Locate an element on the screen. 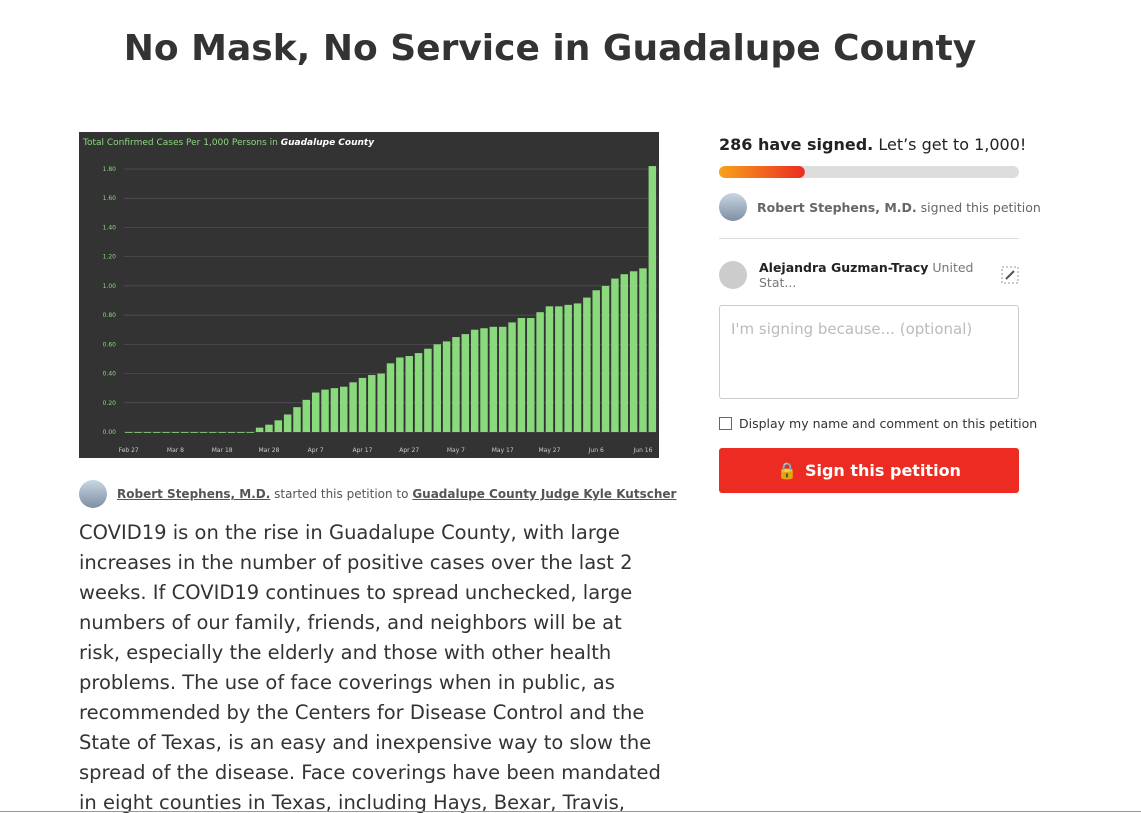 This screenshot has height=813, width=1141. signer-name: Robert Stephens, M.D. is located at coordinates (837, 207).